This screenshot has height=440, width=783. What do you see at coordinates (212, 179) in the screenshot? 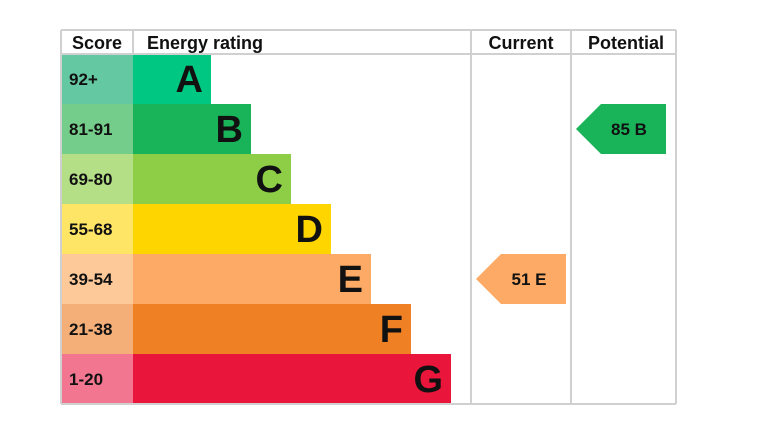
I see `rating-bar-c` at bounding box center [212, 179].